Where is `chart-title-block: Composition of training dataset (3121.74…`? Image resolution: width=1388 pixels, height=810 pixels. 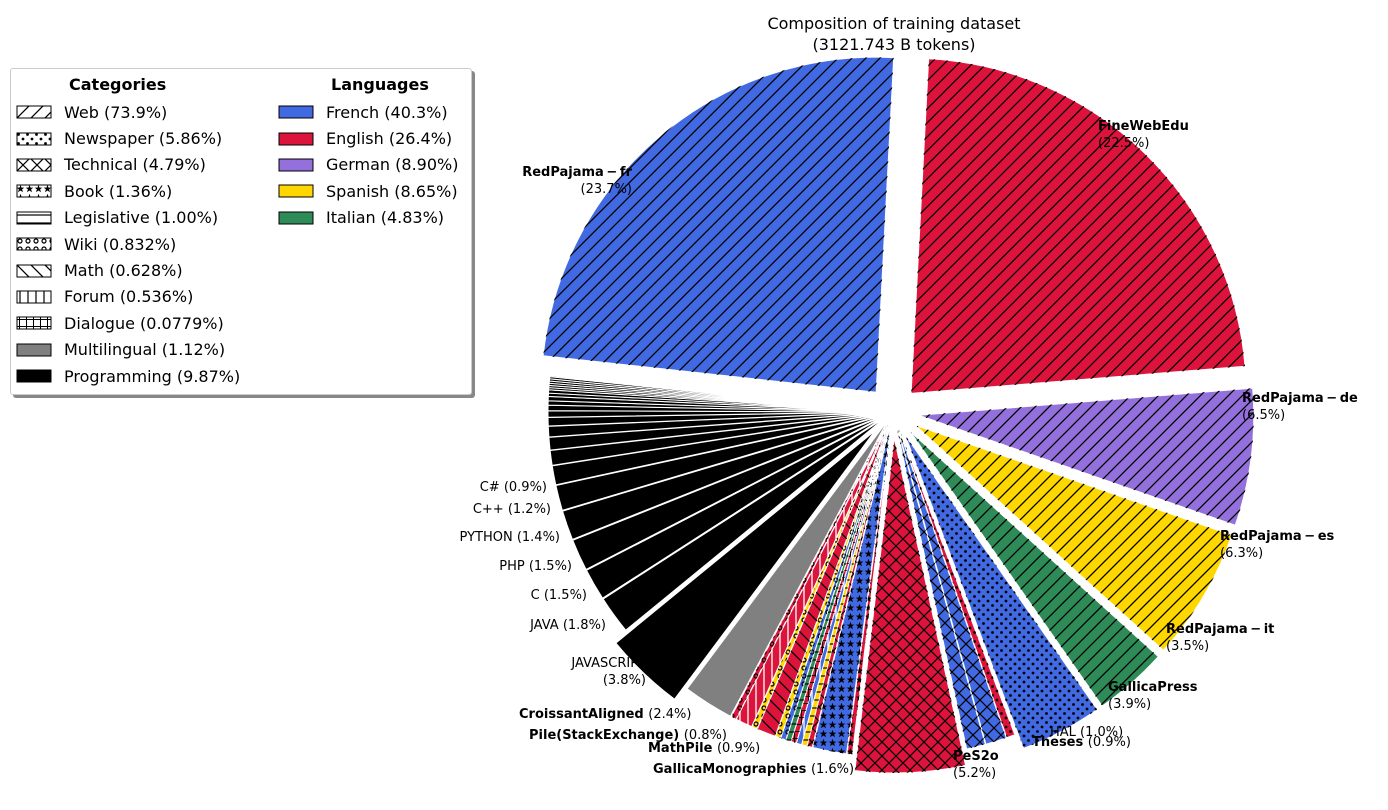 chart-title-block: Composition of training dataset (3121.74… is located at coordinates (894, 34).